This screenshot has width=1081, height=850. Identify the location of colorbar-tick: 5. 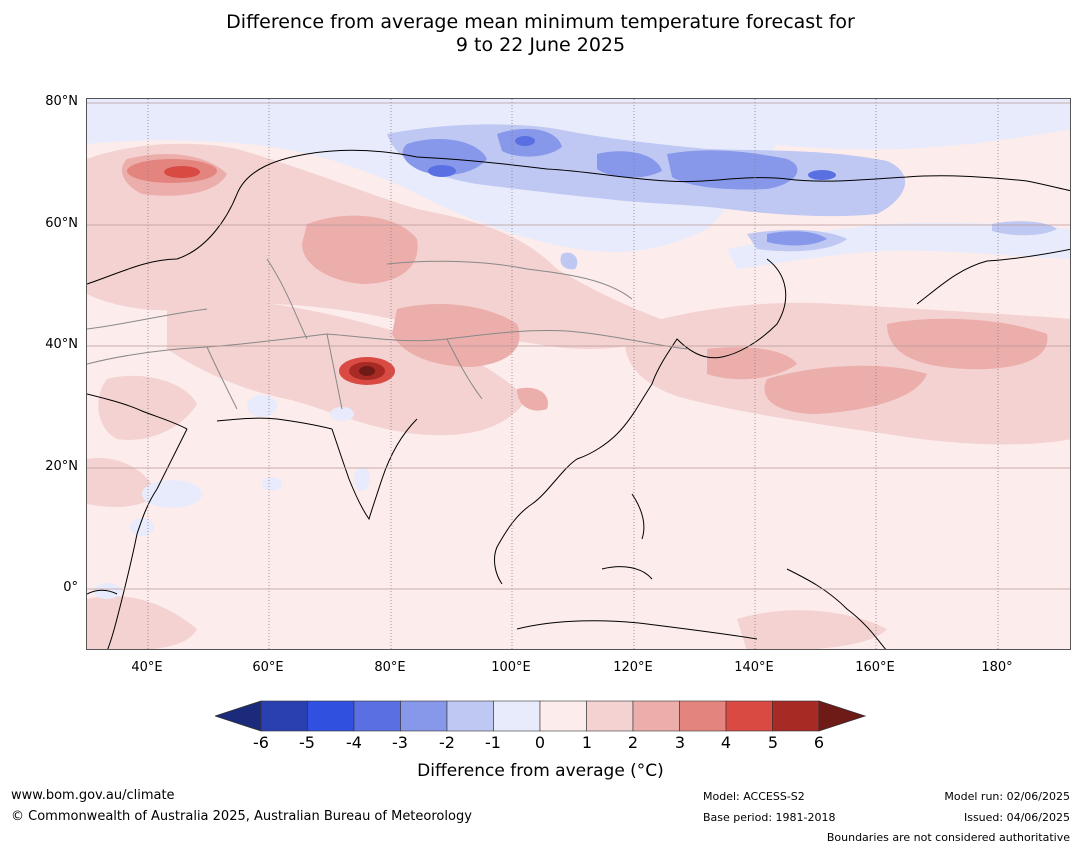
(773, 742).